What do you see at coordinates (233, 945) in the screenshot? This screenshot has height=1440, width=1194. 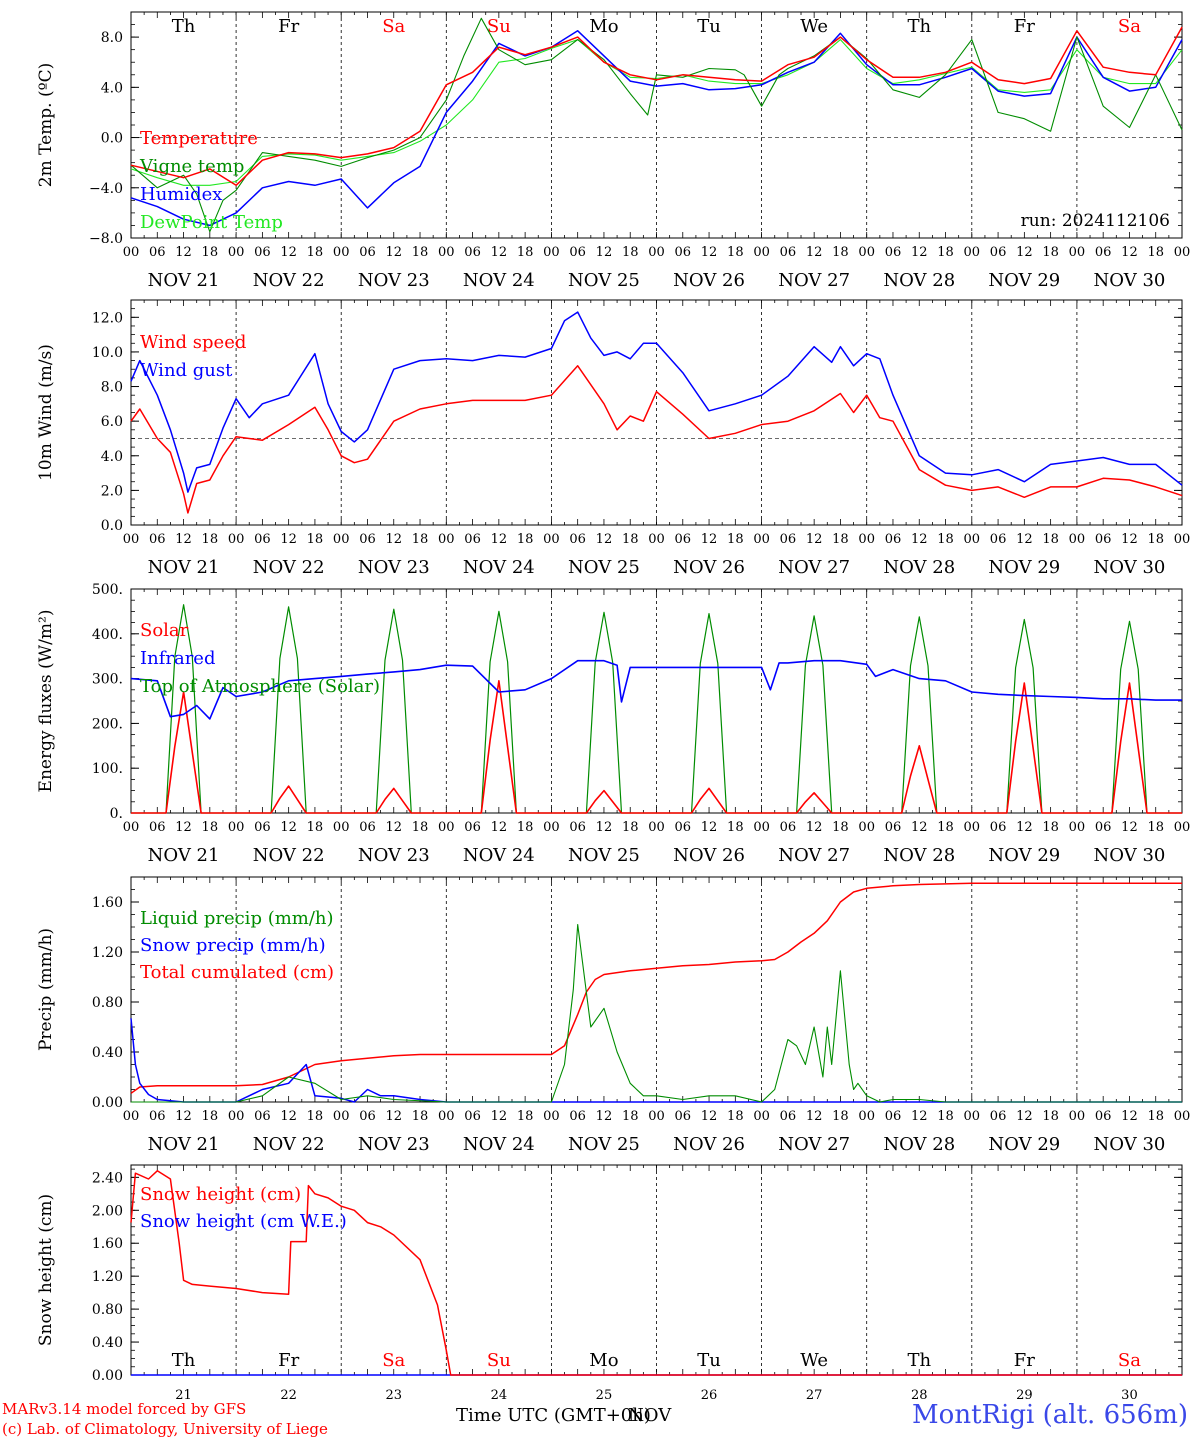 I see `legend-entry: Snow precip (mm/h)` at bounding box center [233, 945].